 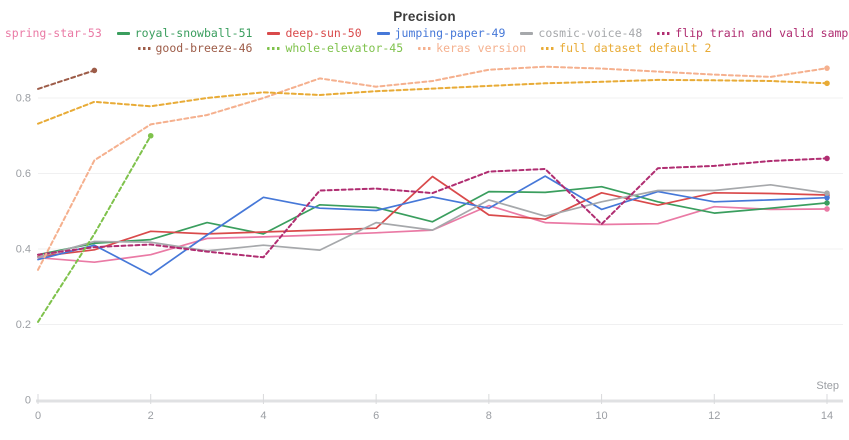 What do you see at coordinates (28, 401) in the screenshot?
I see `y-tick-label-0: 0` at bounding box center [28, 401].